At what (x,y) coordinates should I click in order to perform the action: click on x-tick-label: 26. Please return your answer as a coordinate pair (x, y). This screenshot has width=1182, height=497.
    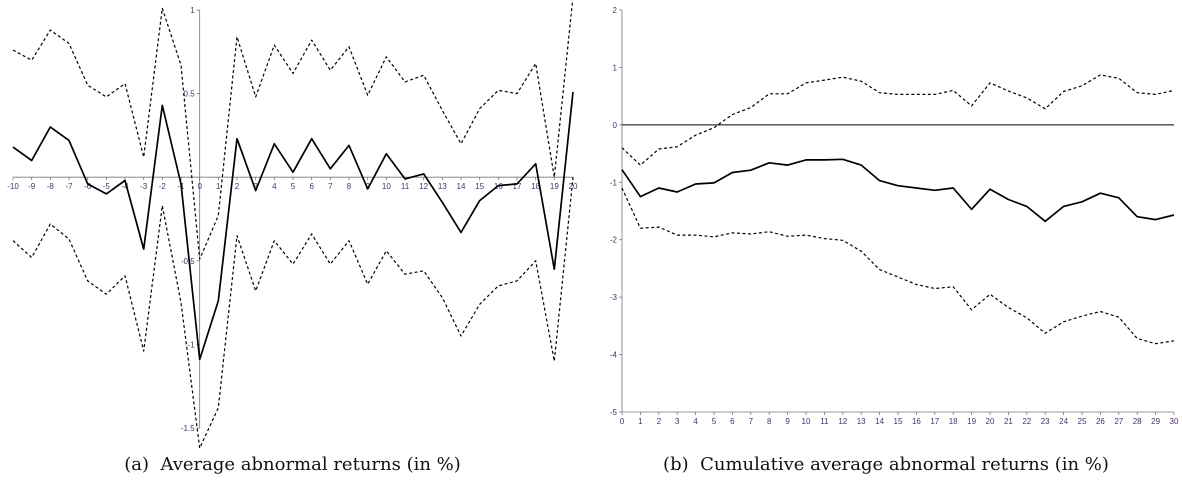
    Looking at the image, I should click on (1100, 421).